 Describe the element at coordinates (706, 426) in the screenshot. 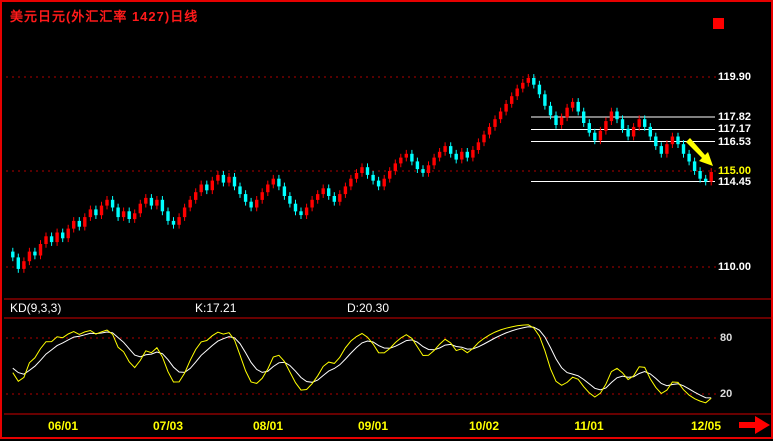

I see `date-axis-label: 12/05` at that location.